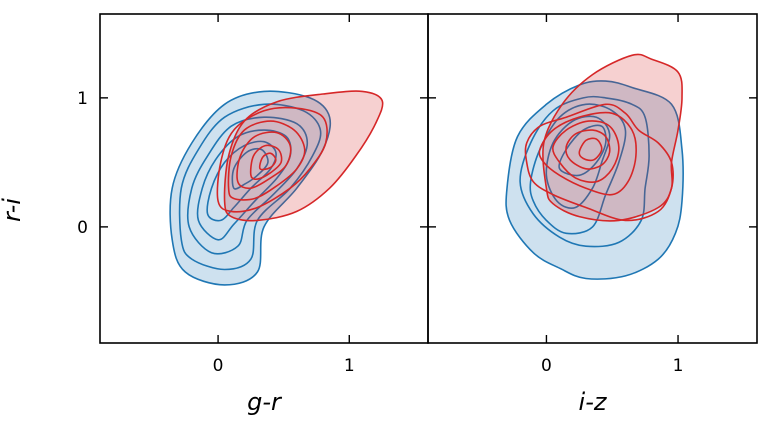 Image resolution: width=773 pixels, height=421 pixels. I want to click on x-axis-label: g-r, so click(265, 402).